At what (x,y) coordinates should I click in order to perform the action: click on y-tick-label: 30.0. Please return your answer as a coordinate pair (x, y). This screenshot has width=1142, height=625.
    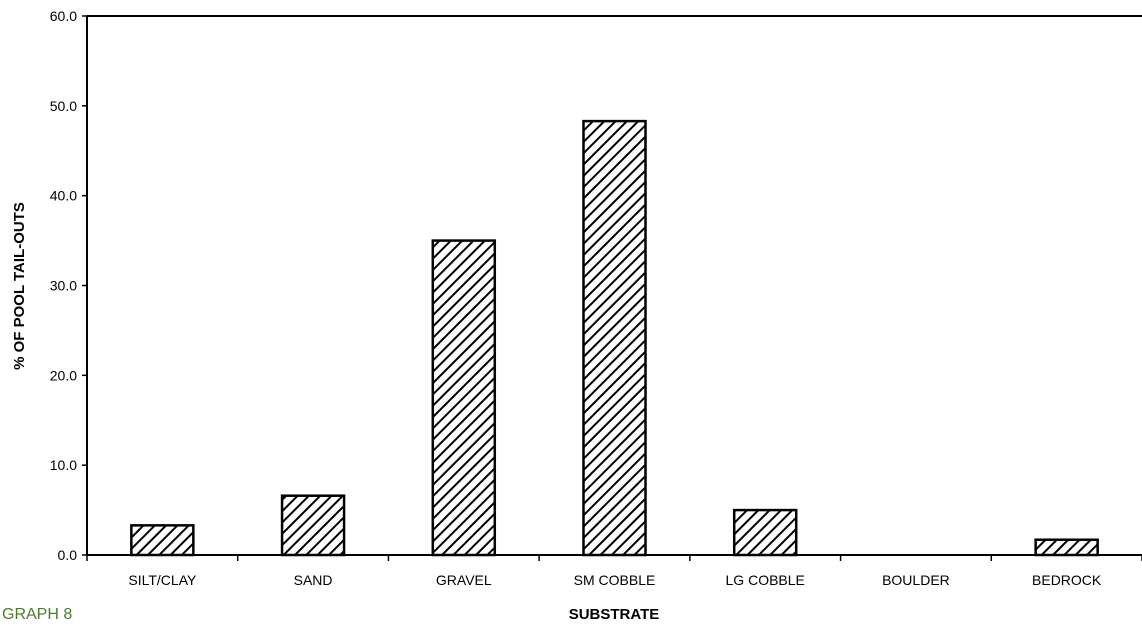
    Looking at the image, I should click on (63, 286).